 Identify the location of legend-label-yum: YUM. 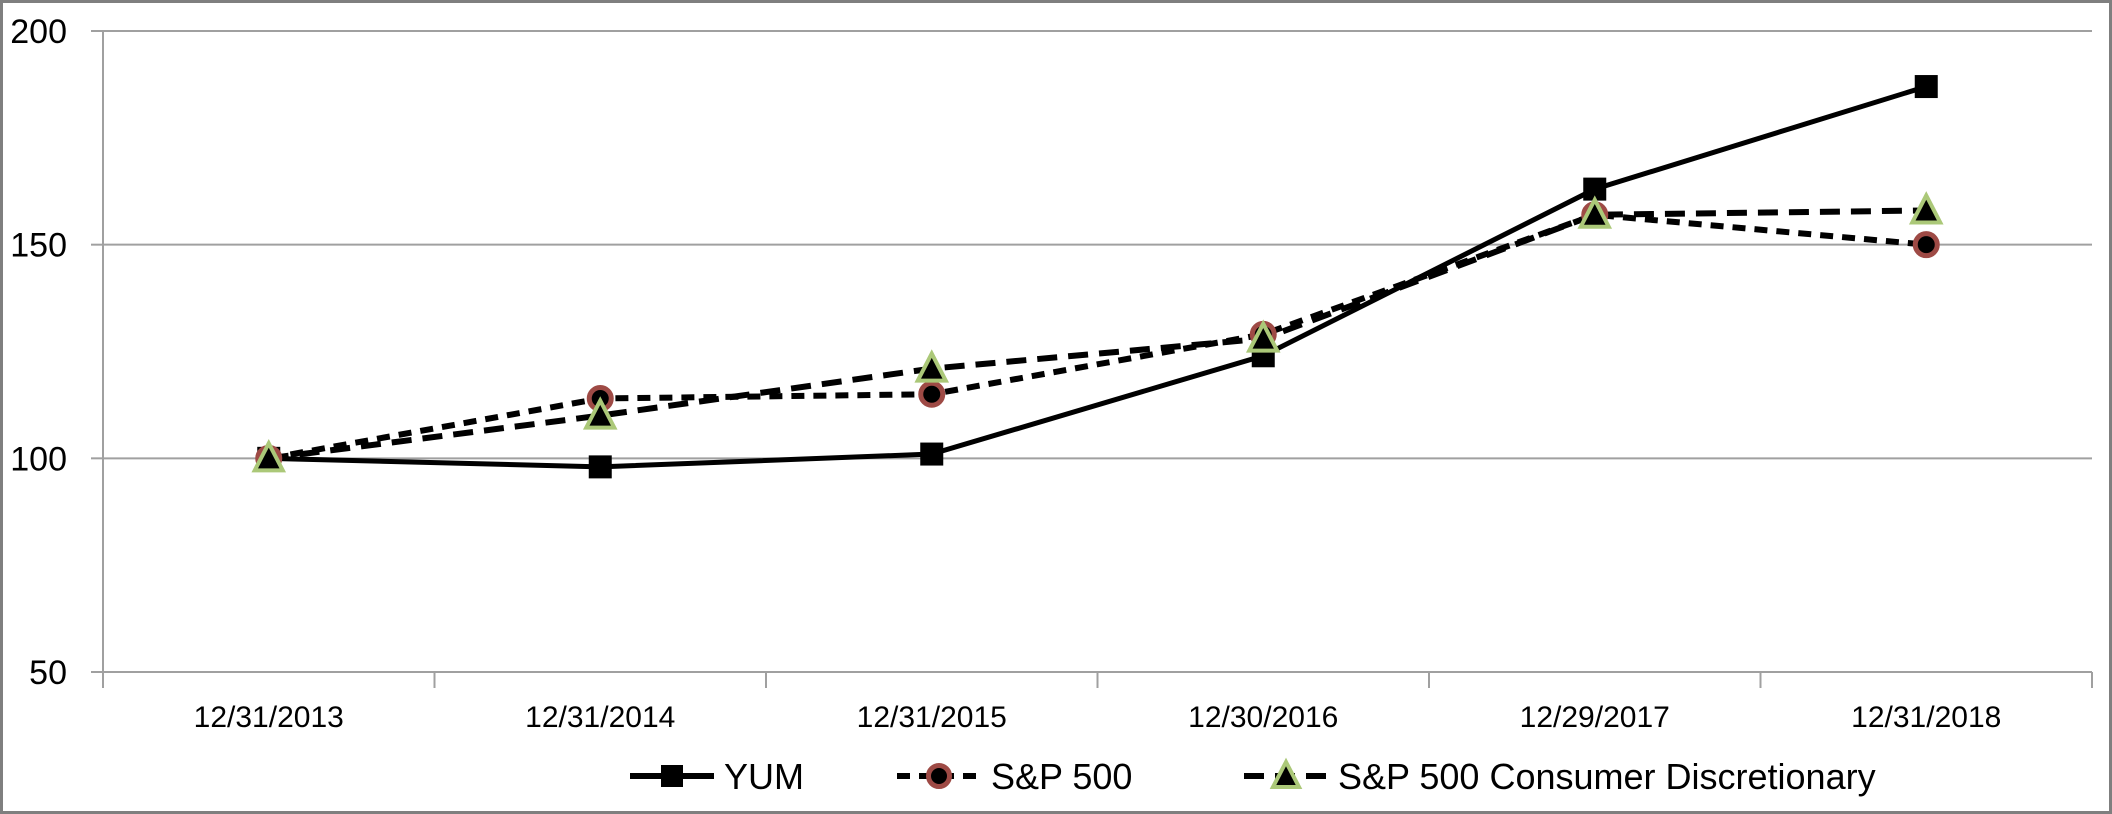
(764, 776).